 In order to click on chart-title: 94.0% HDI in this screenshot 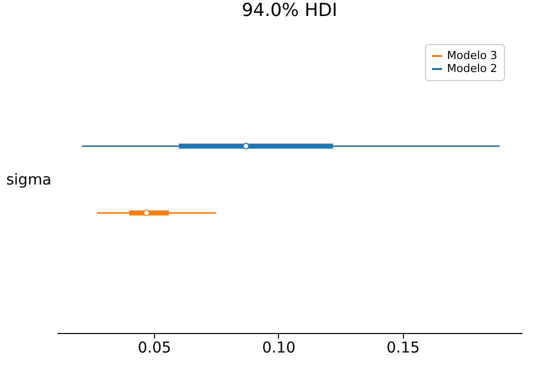, I will do `click(290, 10)`.